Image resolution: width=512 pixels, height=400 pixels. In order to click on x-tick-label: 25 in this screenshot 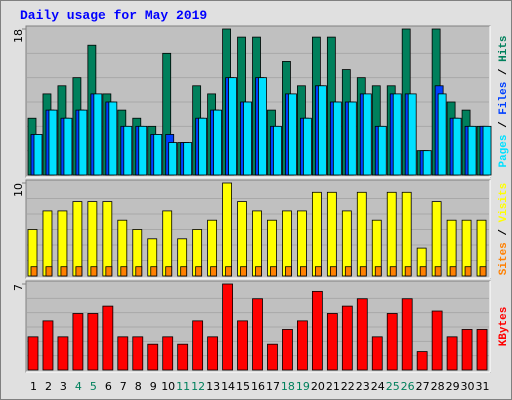, I will do `click(393, 386)`.